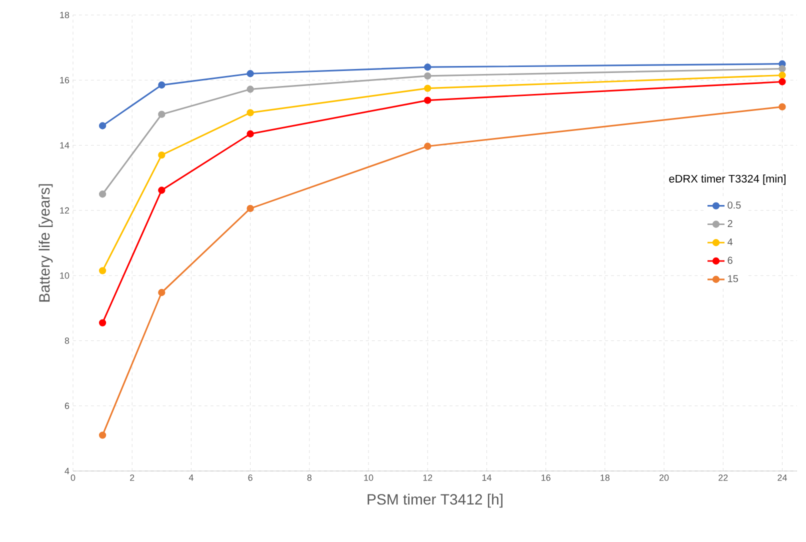  What do you see at coordinates (65, 145) in the screenshot?
I see `y-tick-label: 14` at bounding box center [65, 145].